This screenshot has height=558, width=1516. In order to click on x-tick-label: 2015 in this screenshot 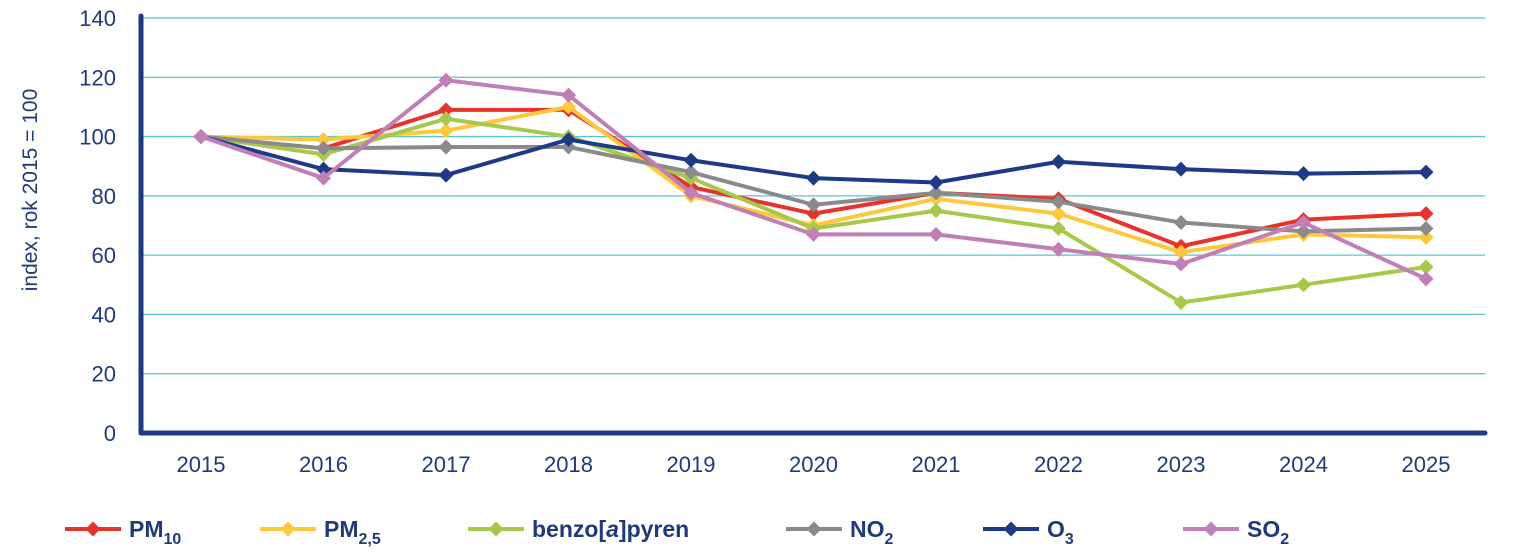, I will do `click(201, 464)`.